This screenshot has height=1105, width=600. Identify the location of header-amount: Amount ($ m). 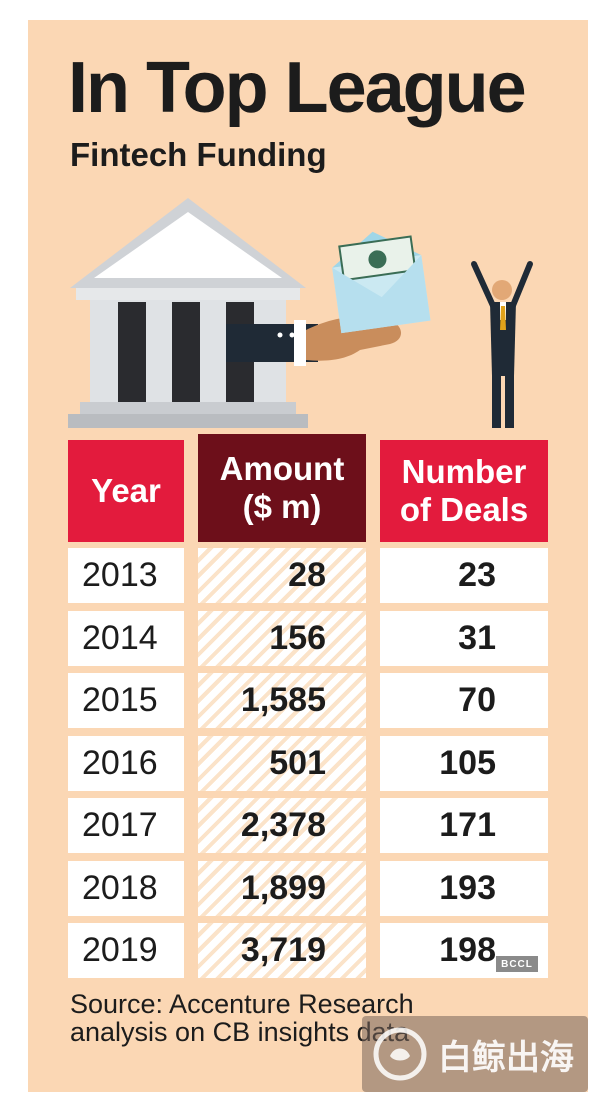
(282, 488).